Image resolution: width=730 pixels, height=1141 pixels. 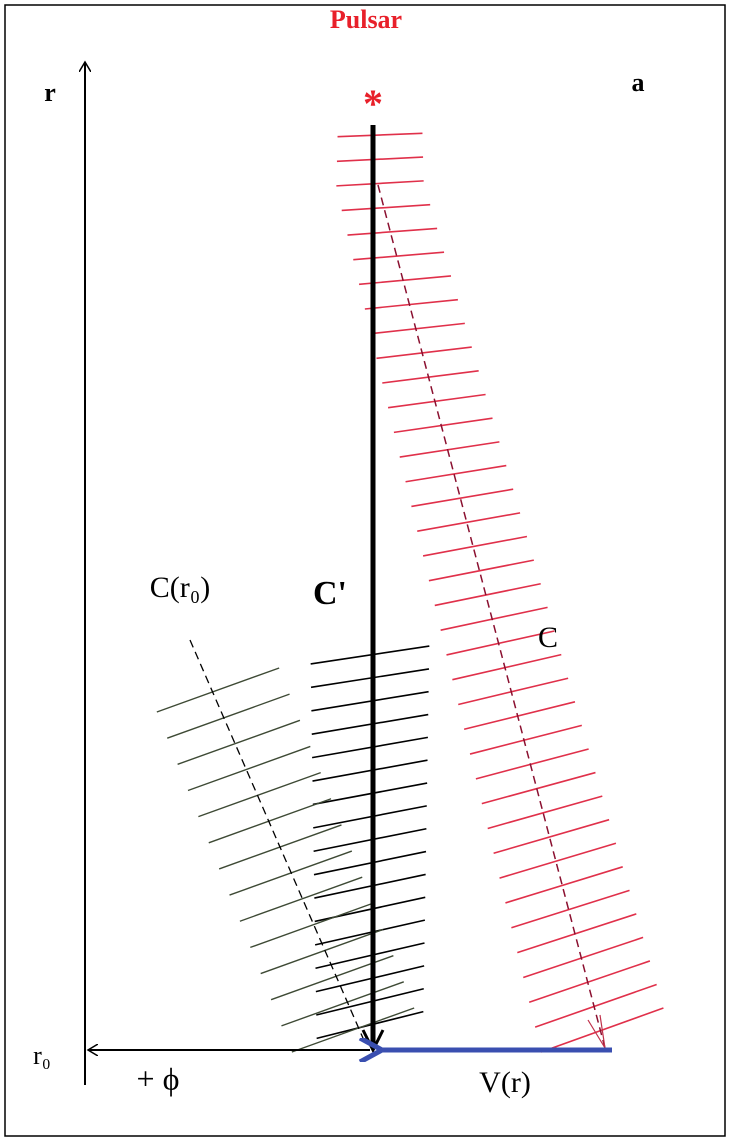 I want to click on panel-label: a, so click(x=638, y=82).